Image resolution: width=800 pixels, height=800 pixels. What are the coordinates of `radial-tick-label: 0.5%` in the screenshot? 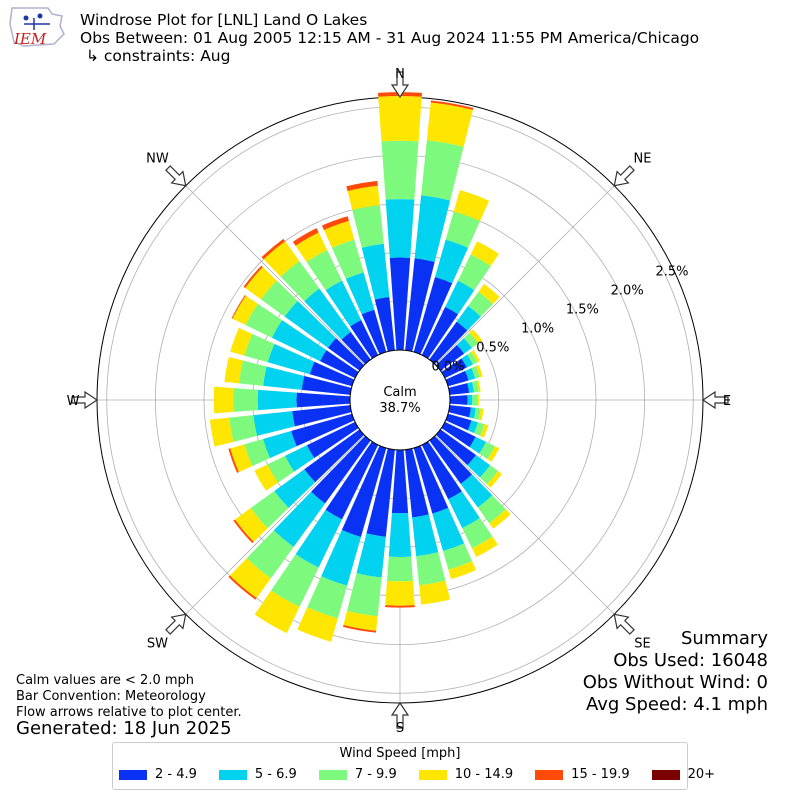 It's located at (492, 347).